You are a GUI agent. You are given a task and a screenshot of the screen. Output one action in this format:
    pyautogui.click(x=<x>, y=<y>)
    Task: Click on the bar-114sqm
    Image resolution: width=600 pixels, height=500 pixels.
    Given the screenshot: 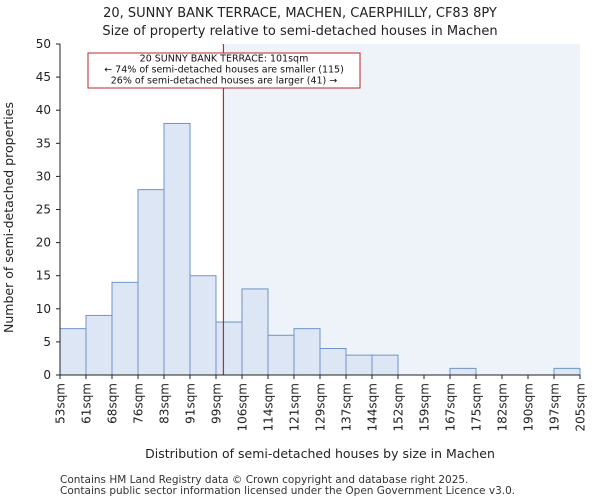 What is the action you would take?
    pyautogui.click(x=281, y=355)
    